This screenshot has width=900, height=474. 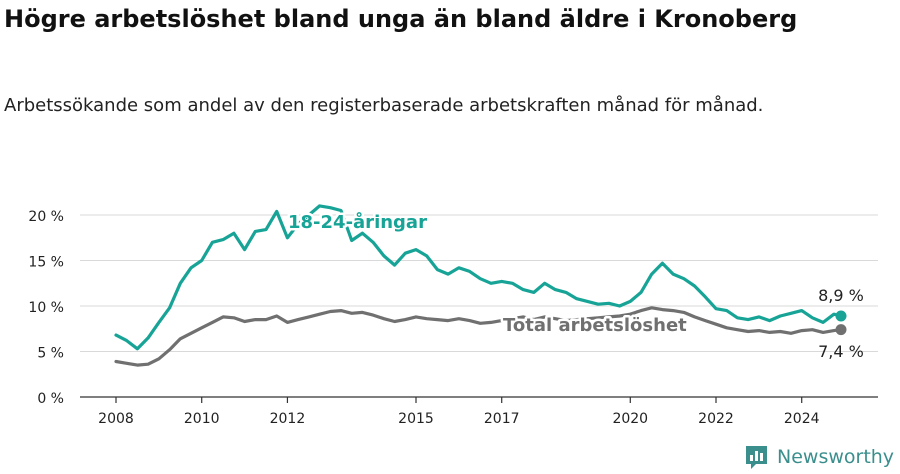 I want to click on newsworthy-logo: Newsworthy, so click(x=819, y=457).